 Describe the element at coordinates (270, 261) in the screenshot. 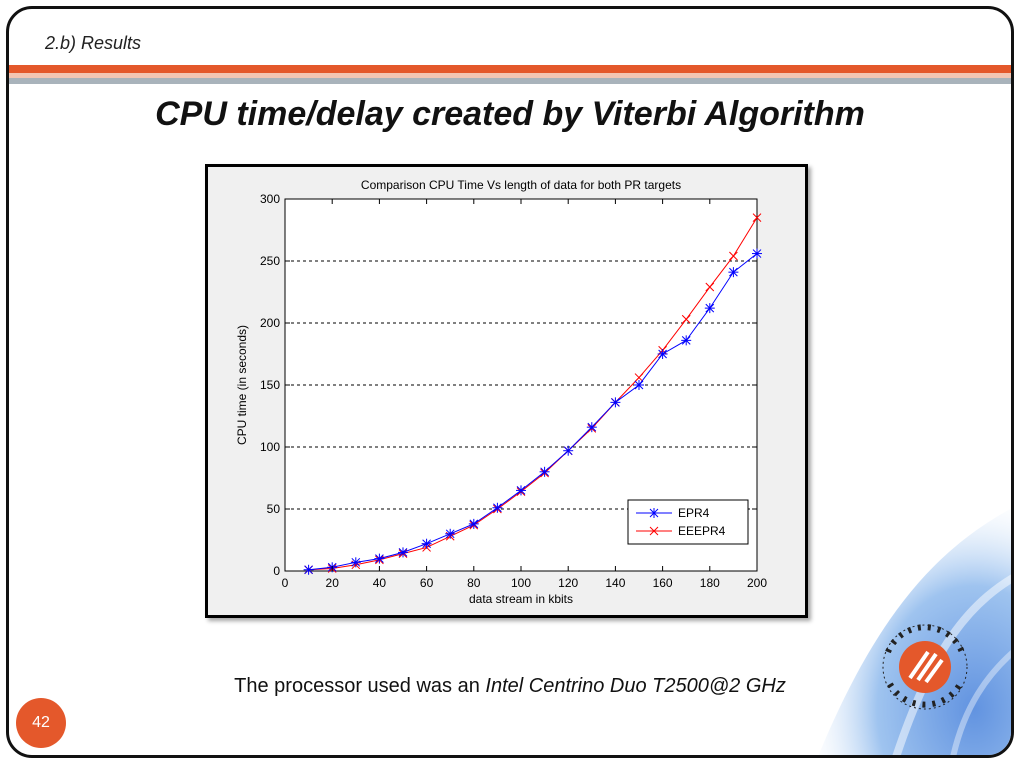

I see `y-tick-label: 250` at that location.